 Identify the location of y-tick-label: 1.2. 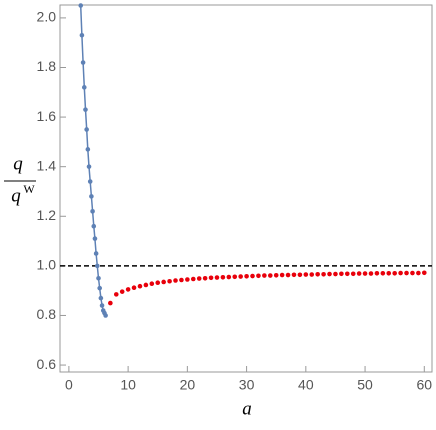
(47, 215).